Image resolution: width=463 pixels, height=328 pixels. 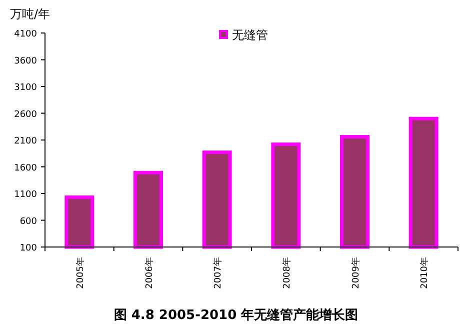 I want to click on y-tick-label: 600, so click(x=29, y=221).